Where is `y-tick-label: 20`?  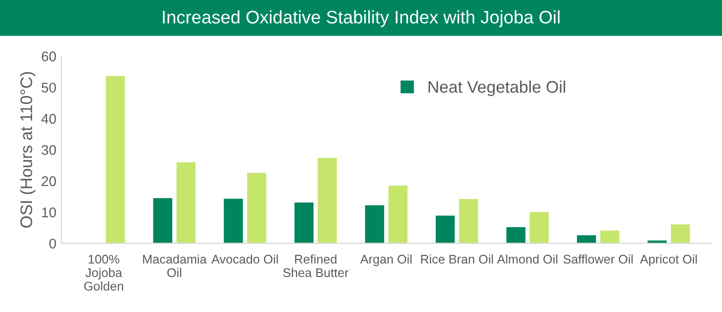 y-tick-label: 20 is located at coordinates (49, 181).